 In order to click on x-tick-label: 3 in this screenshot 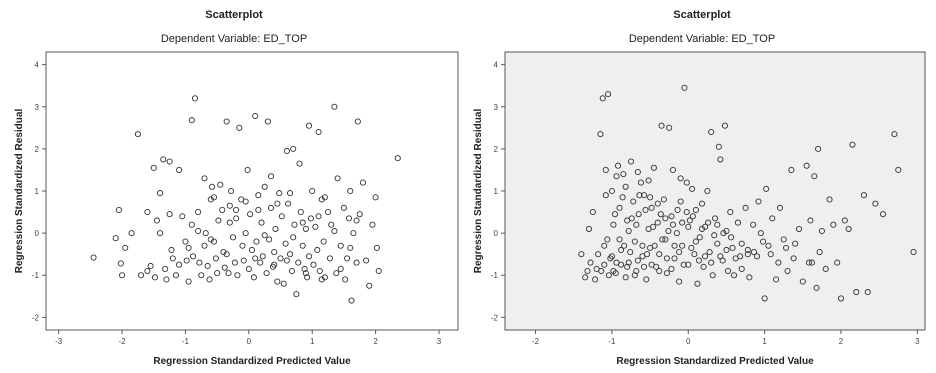, I will do `click(917, 341)`.